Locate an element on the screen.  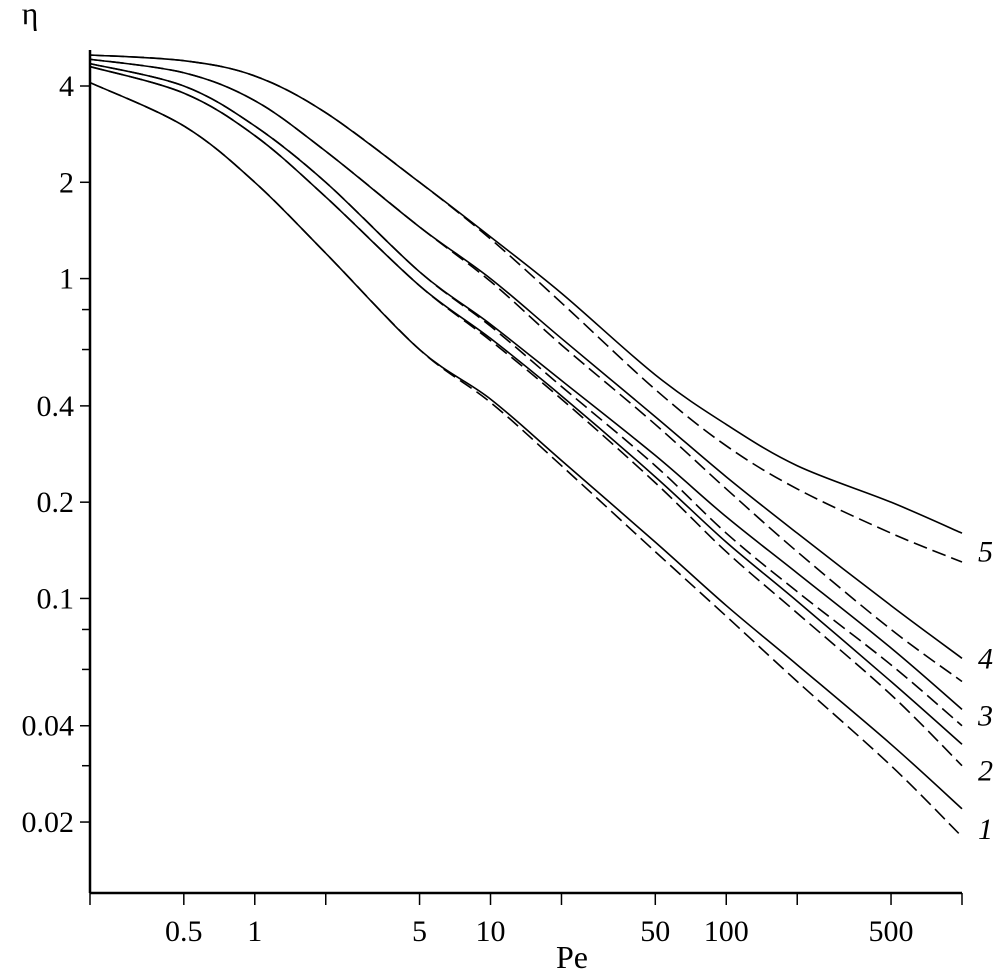
y-tick-label-4: 0.4 is located at coordinates (56, 406).